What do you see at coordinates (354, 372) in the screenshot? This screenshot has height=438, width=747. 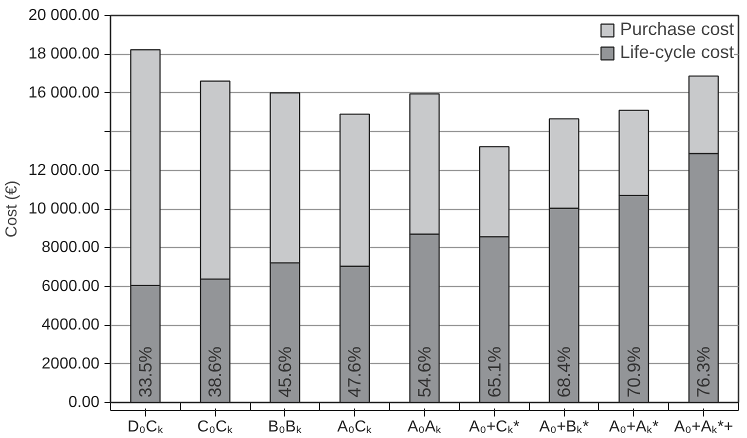 I see `annotation: 47.6%` at bounding box center [354, 372].